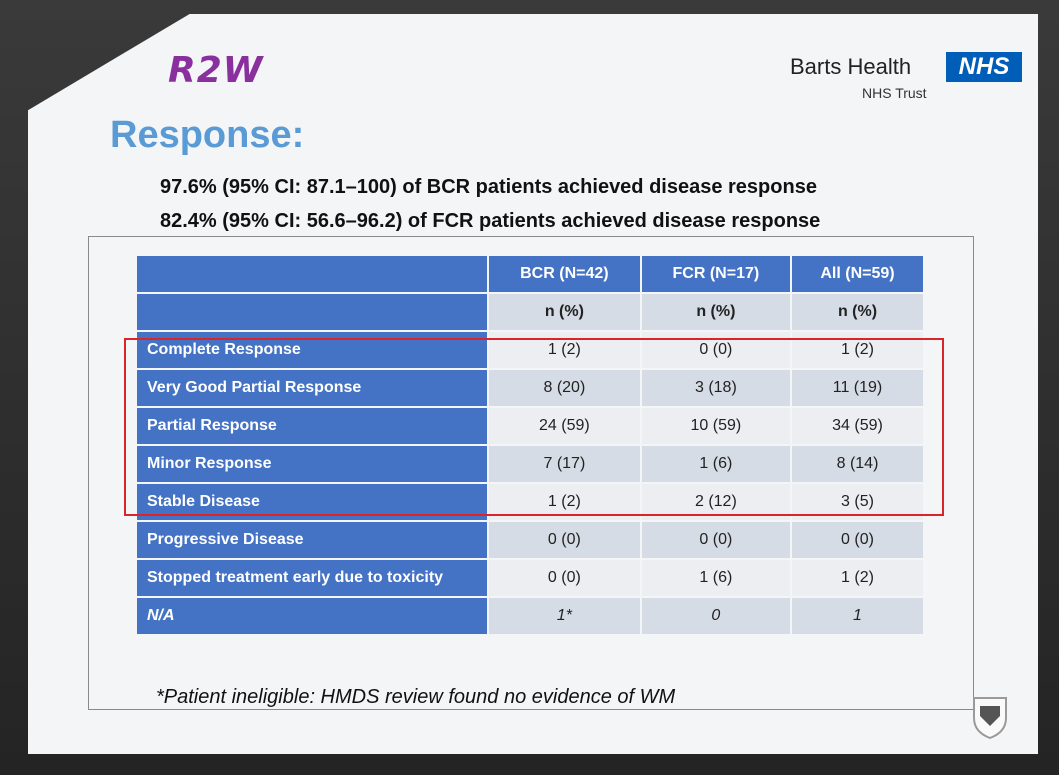 The image size is (1059, 775). What do you see at coordinates (207, 135) in the screenshot?
I see `slide-title: Response:` at bounding box center [207, 135].